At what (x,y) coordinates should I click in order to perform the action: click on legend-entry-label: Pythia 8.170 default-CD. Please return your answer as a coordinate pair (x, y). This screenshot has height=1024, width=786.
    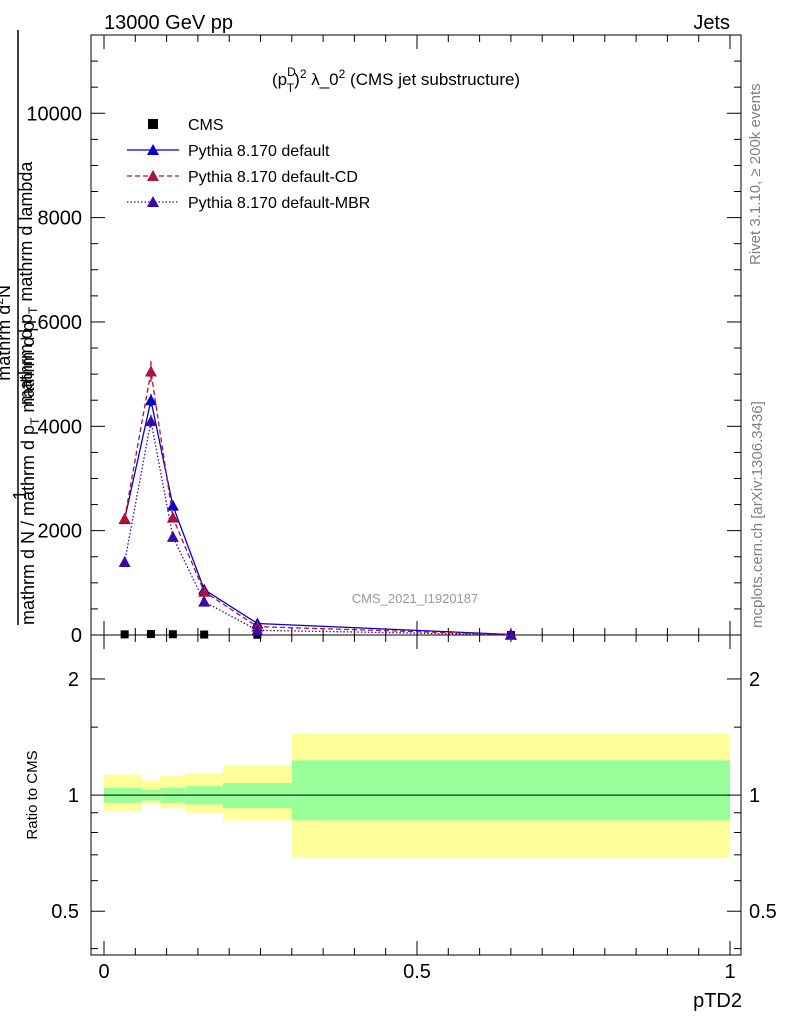
    Looking at the image, I should click on (273, 177).